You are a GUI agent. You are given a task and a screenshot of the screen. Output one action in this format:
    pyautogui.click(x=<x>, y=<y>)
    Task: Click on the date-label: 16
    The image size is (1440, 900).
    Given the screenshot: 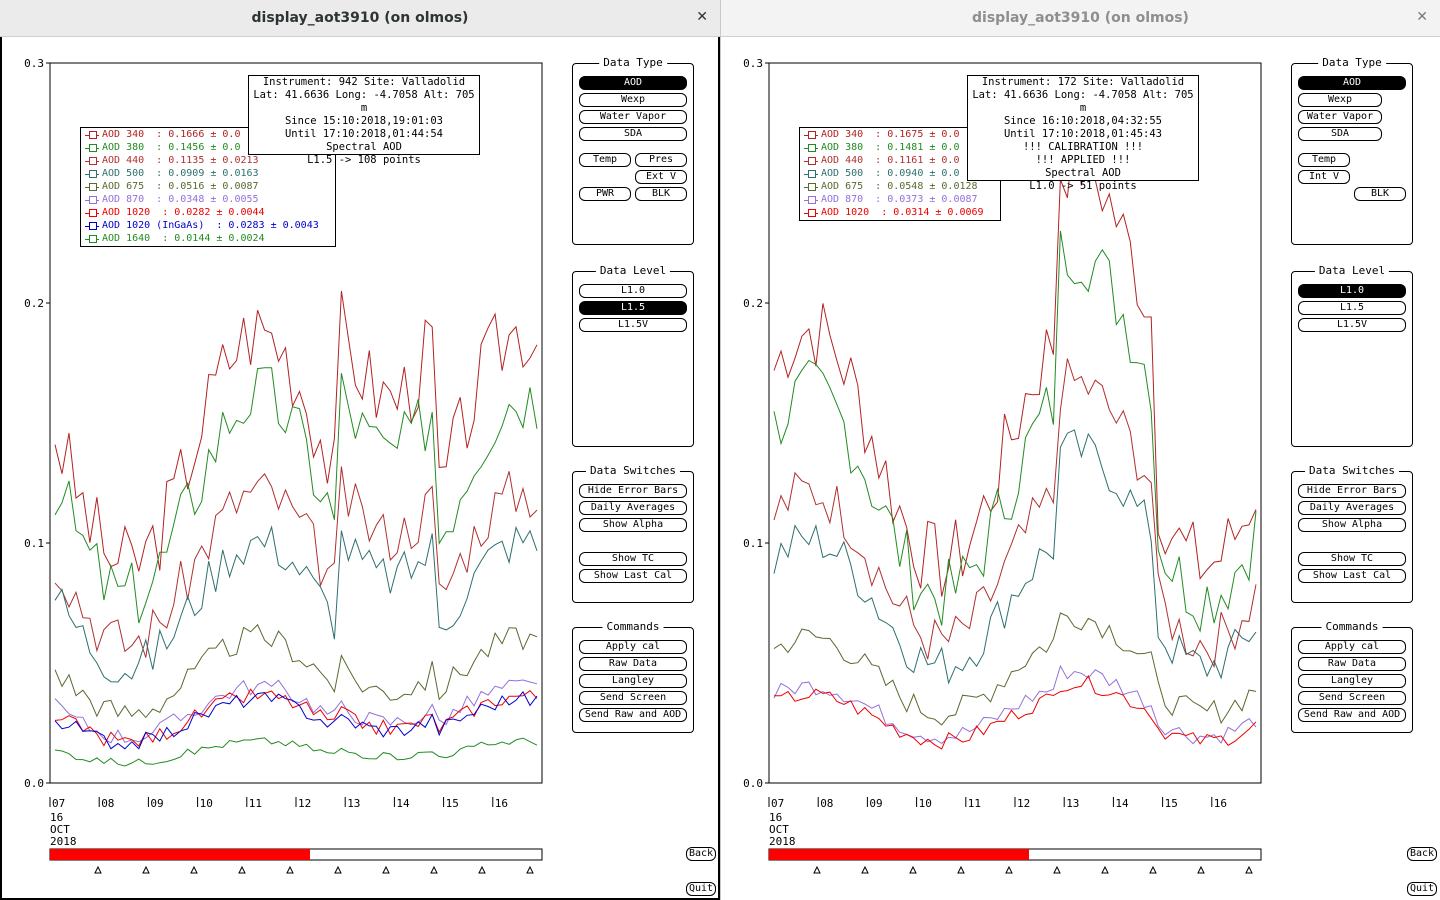 What is the action you would take?
    pyautogui.click(x=775, y=817)
    